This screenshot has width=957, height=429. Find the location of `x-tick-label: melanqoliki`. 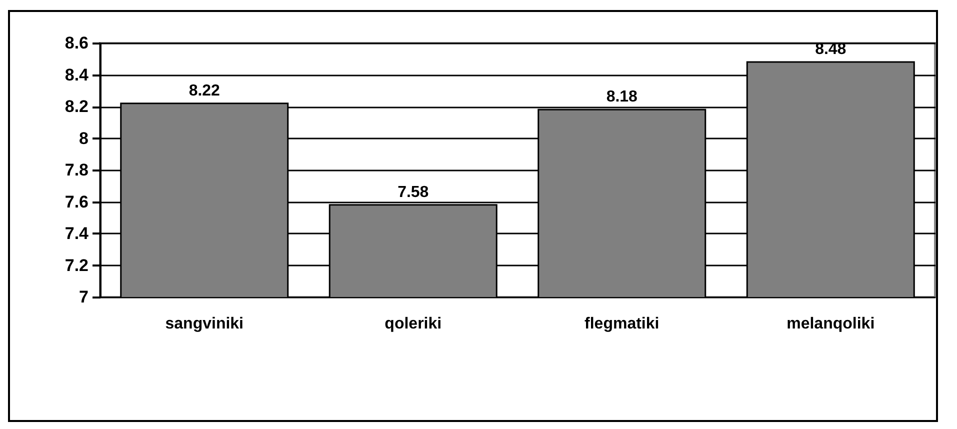

x-tick-label: melanqoliki is located at coordinates (830, 324).